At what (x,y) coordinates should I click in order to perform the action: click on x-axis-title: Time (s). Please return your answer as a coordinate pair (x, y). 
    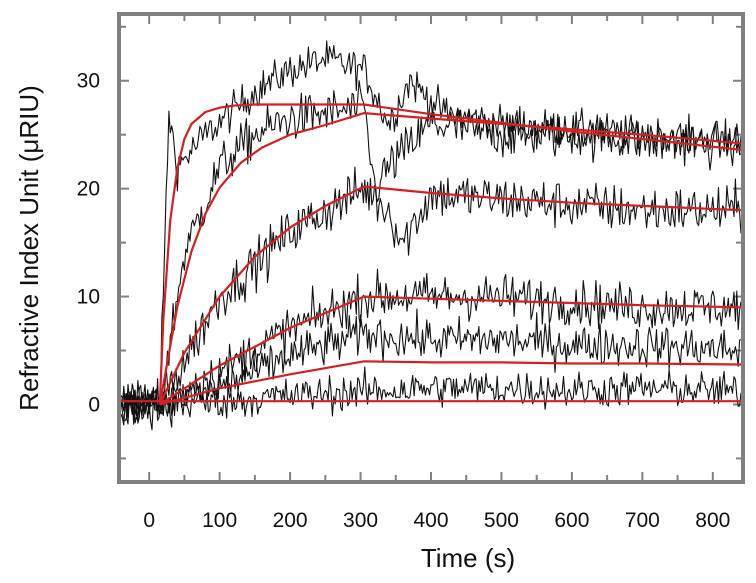
    Looking at the image, I should click on (468, 558).